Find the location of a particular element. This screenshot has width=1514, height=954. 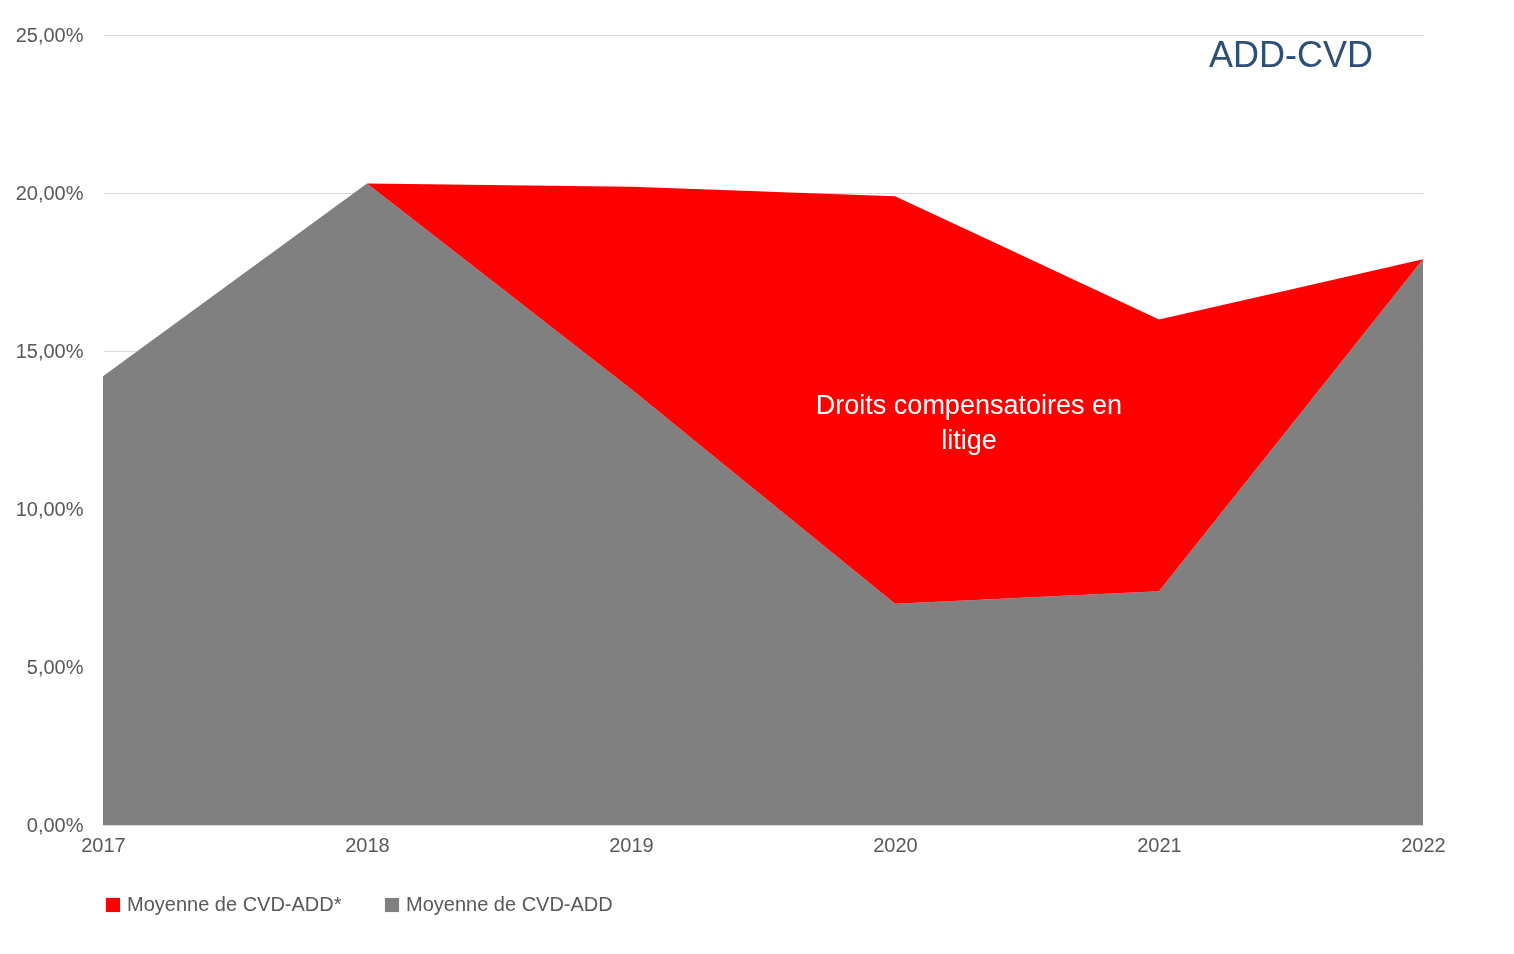

y-tick-label: 5,00% is located at coordinates (55, 666).